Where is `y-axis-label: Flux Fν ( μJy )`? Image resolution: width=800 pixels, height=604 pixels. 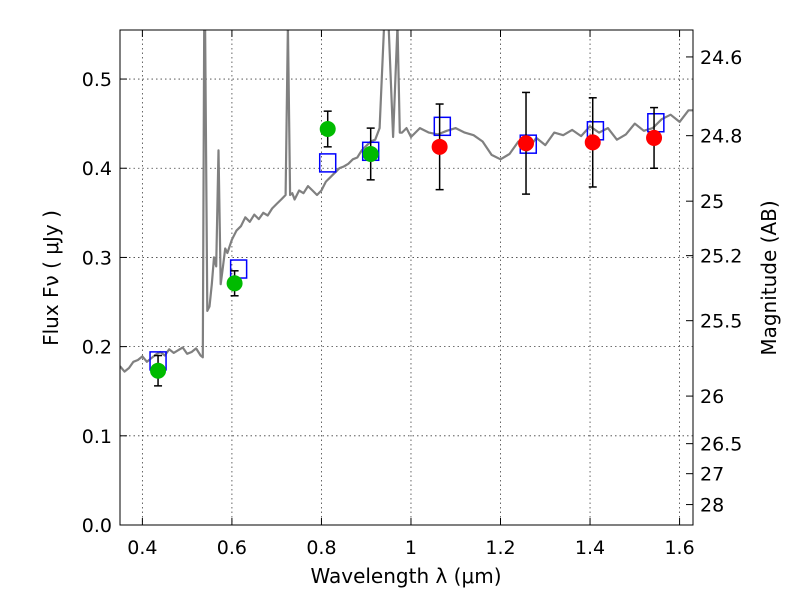
y-axis-label: Flux Fν ( μJy ) is located at coordinates (51, 278).